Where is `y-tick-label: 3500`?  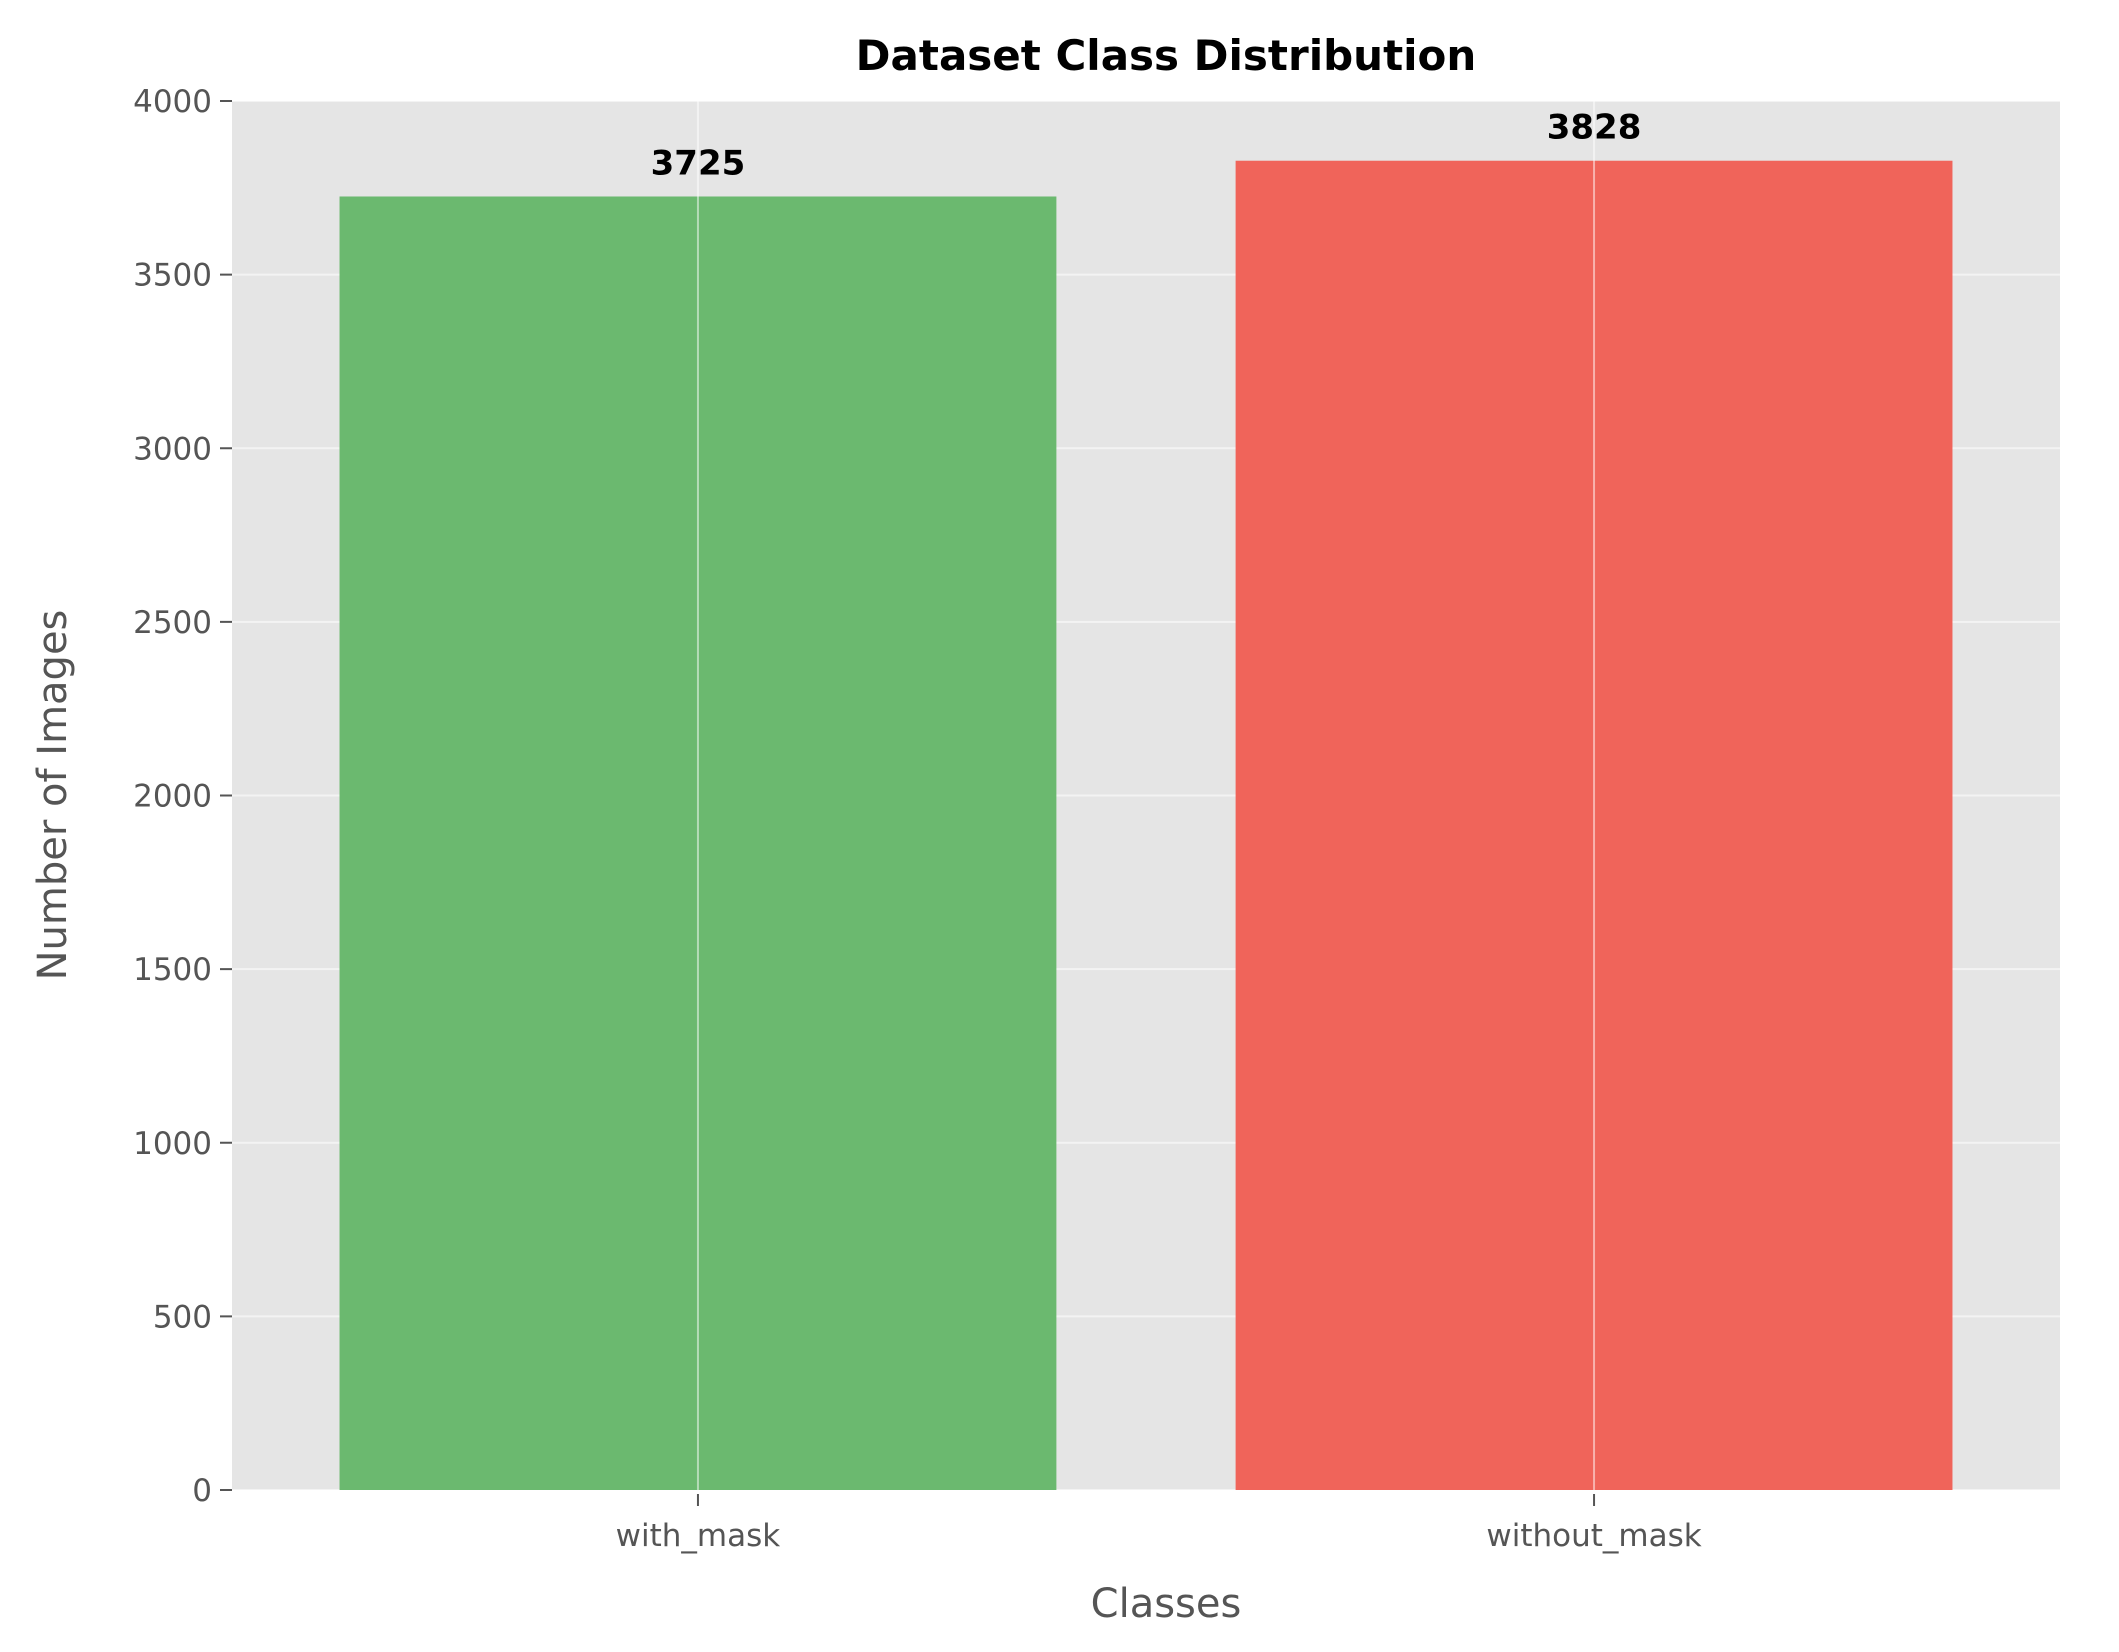 y-tick-label: 3500 is located at coordinates (172, 276).